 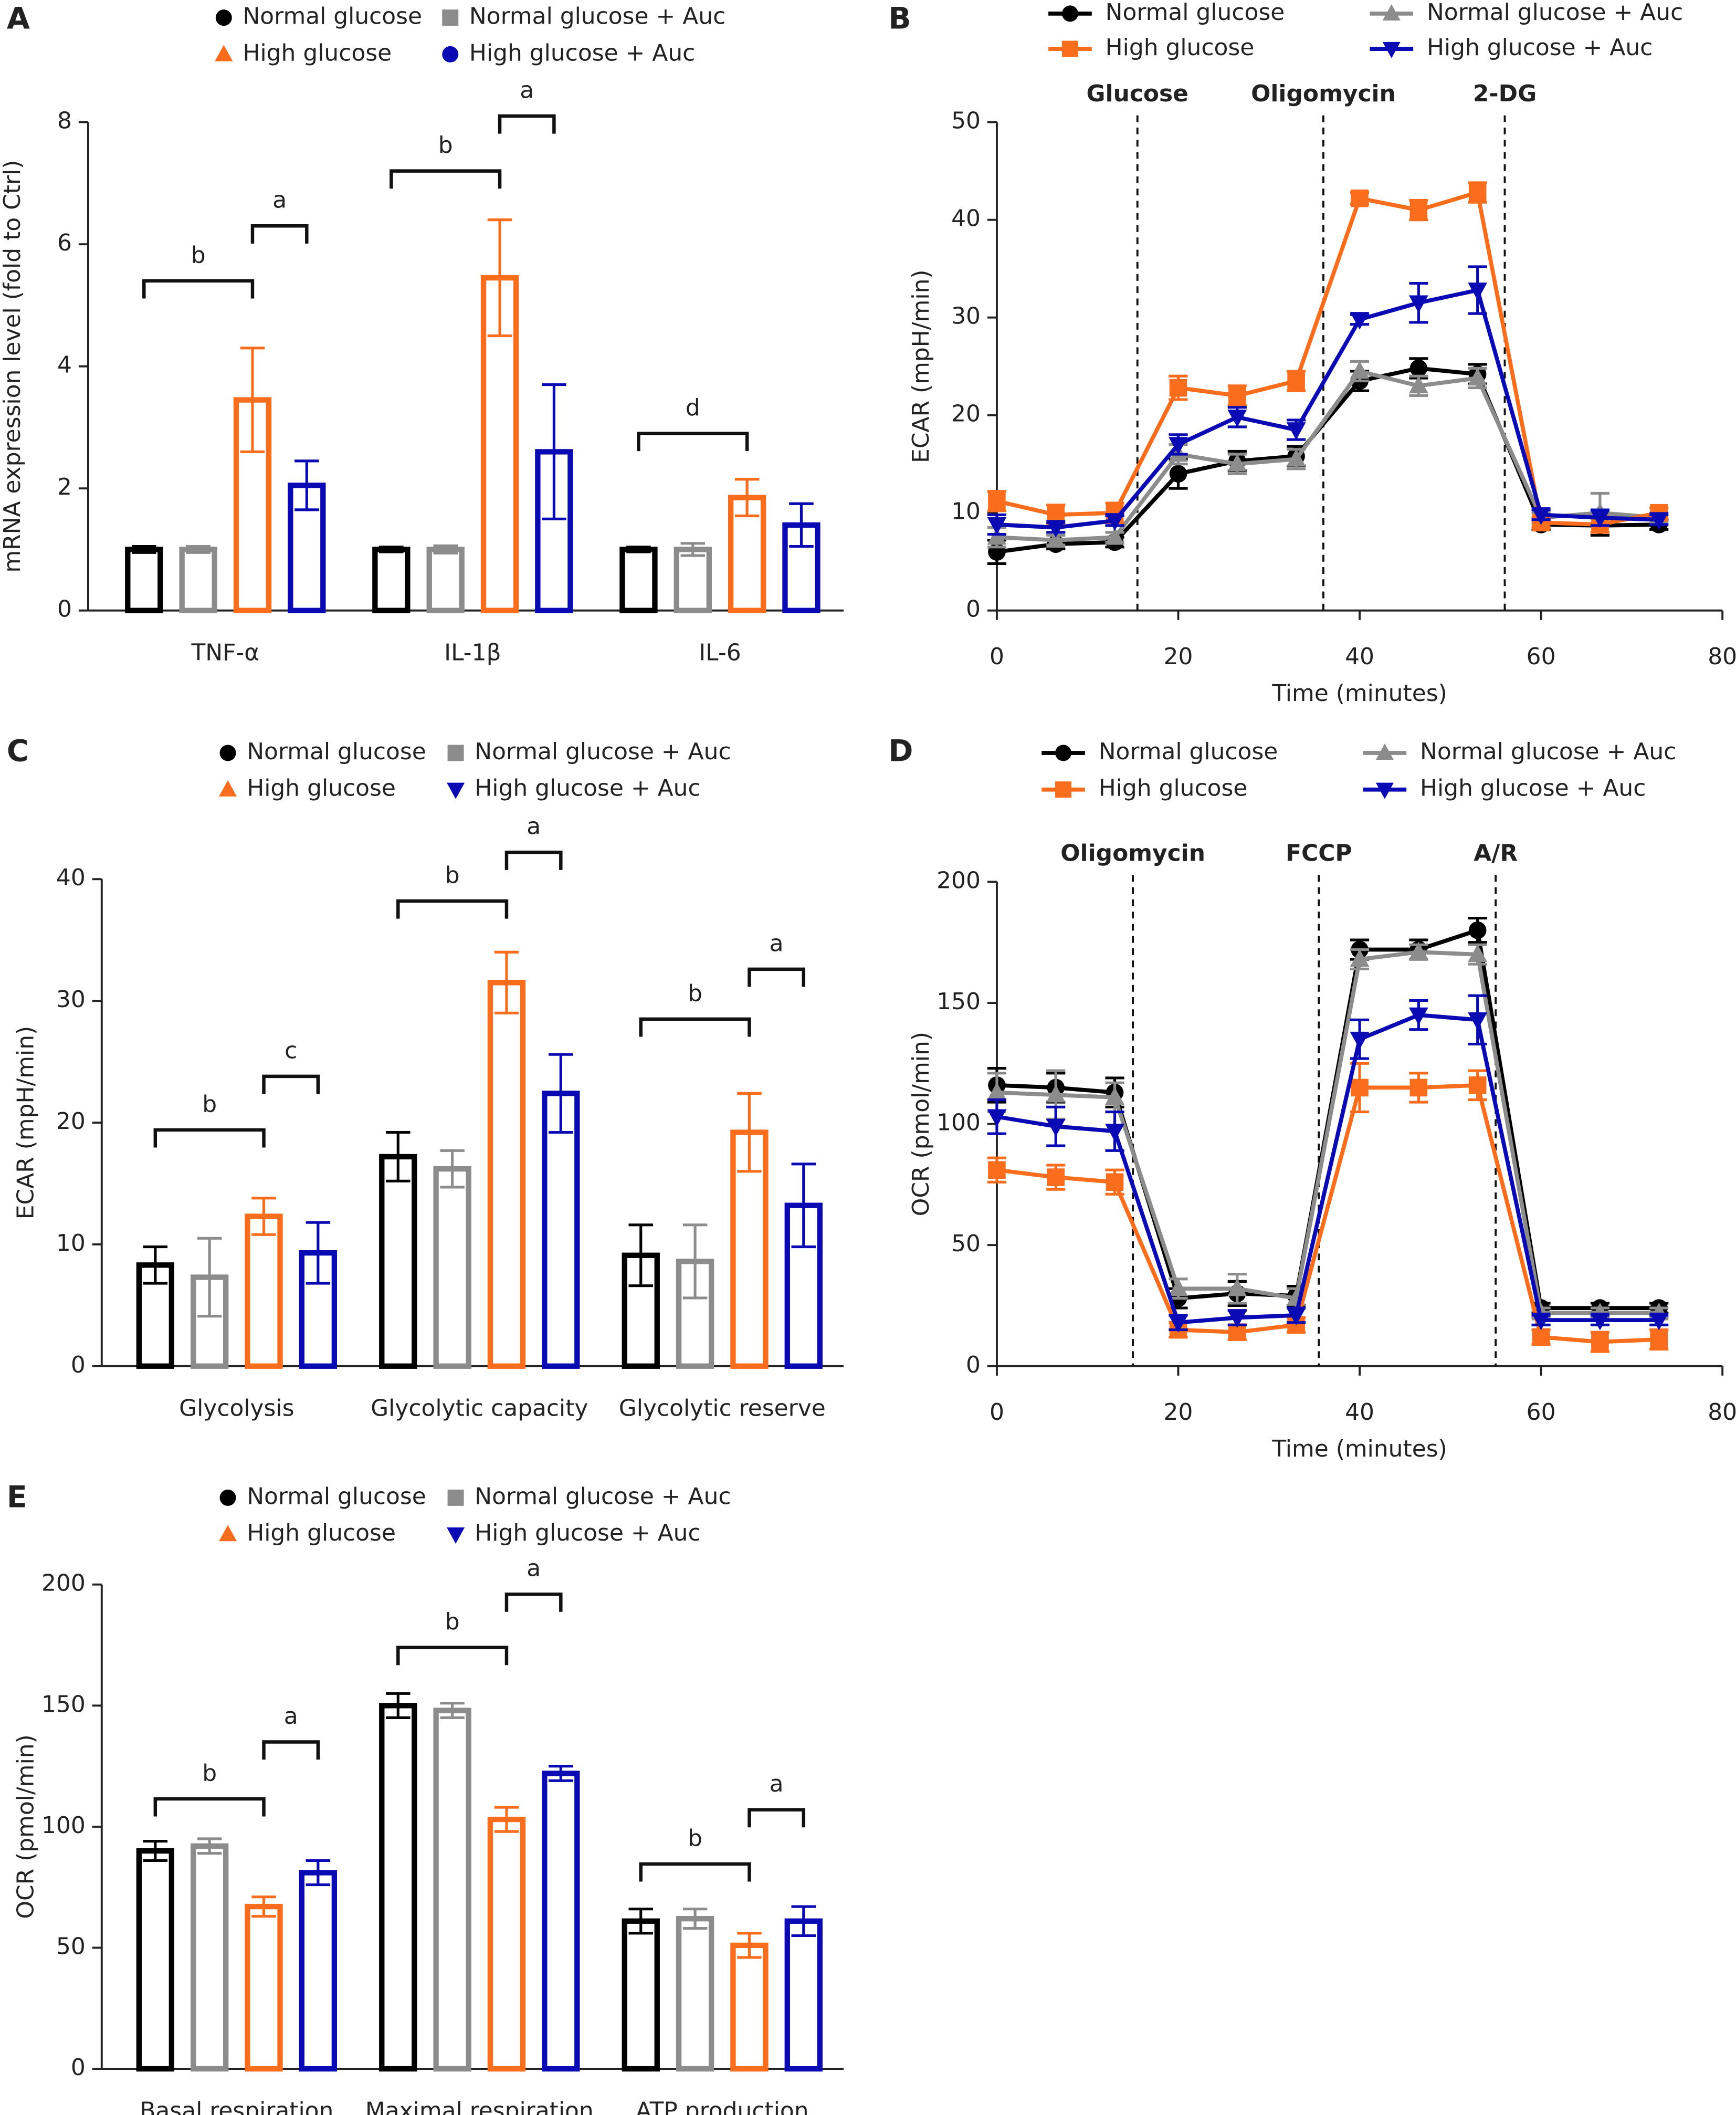 I want to click on x-axis-label: Time (minutes), so click(x=1359, y=1449).